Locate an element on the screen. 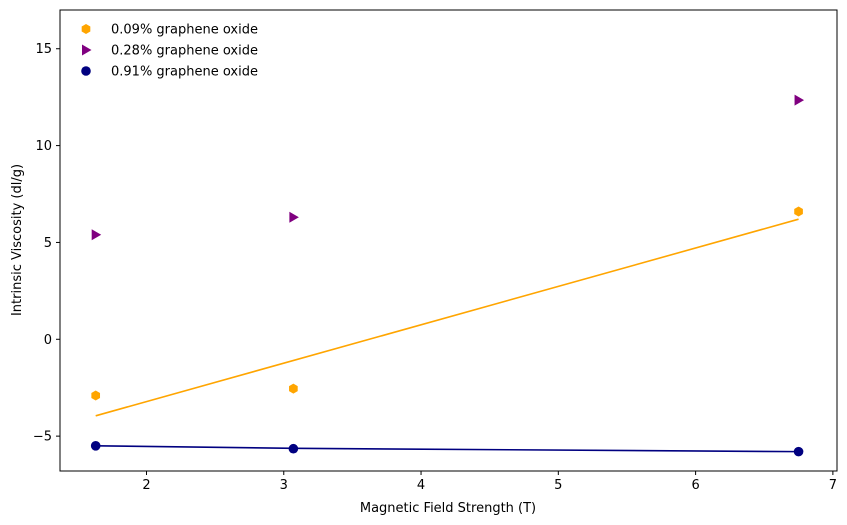 The height and width of the screenshot is (525, 847). legend-label: 0.28% graphene oxide is located at coordinates (184, 51).